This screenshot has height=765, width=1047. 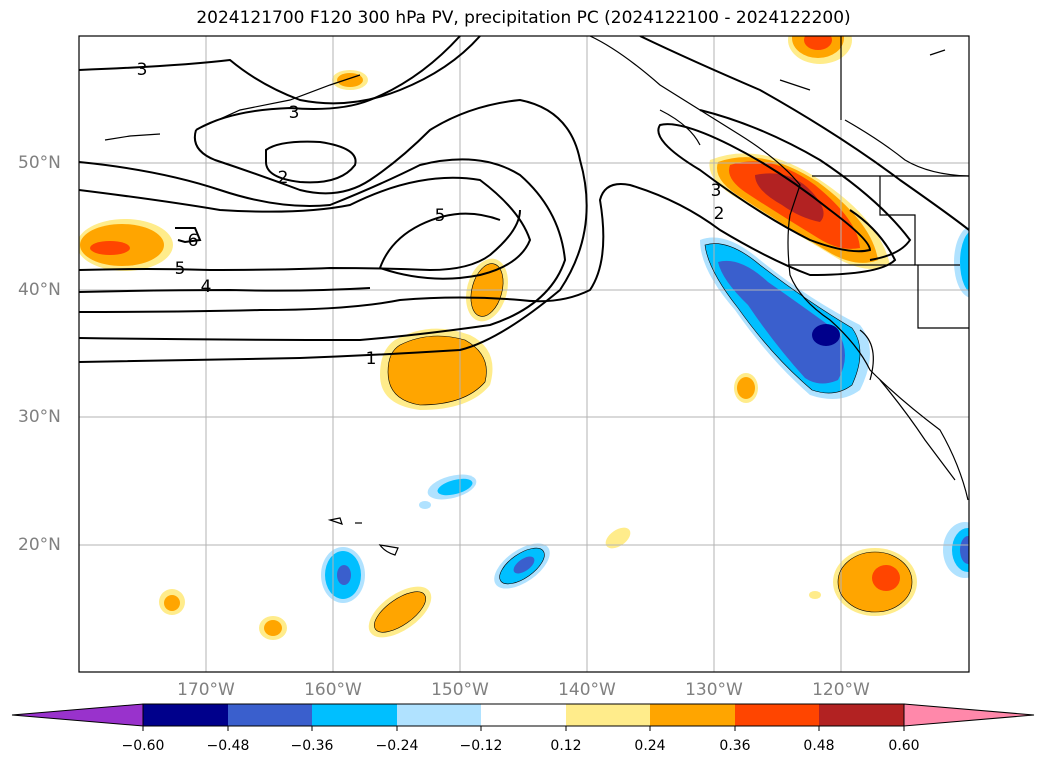 I want to click on contour-label: 1, so click(x=371, y=359).